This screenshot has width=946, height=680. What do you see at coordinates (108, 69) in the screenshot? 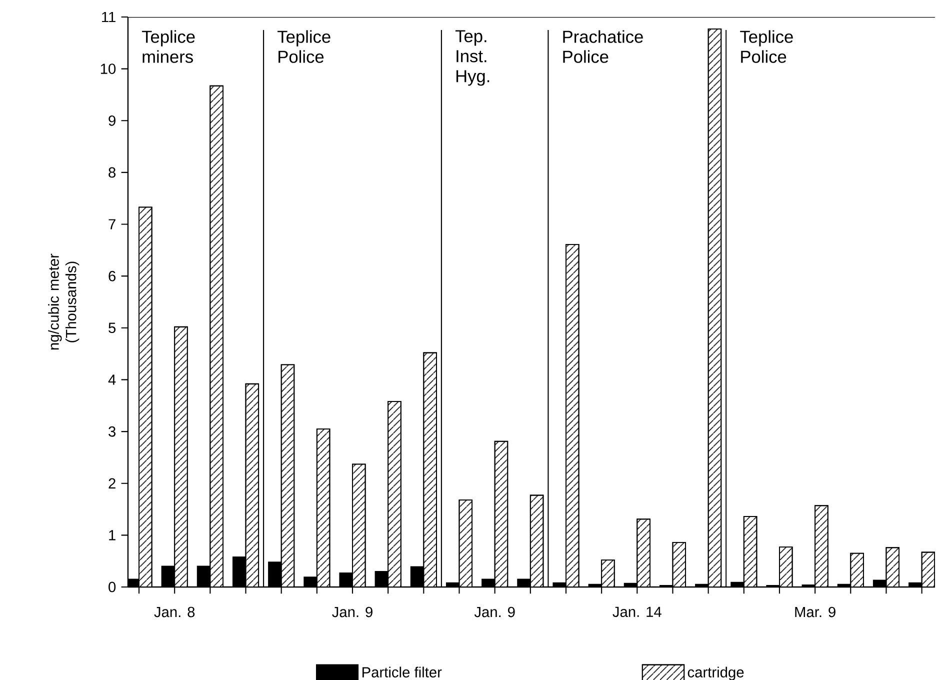
I see `y-tick-label: 10` at bounding box center [108, 69].